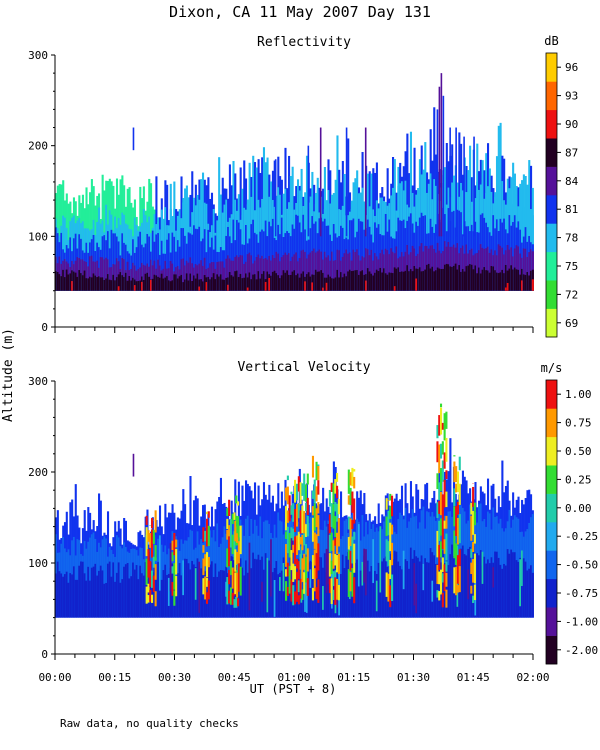  Describe the element at coordinates (581, 565) in the screenshot. I see `colorbar-label: -0.50` at that location.